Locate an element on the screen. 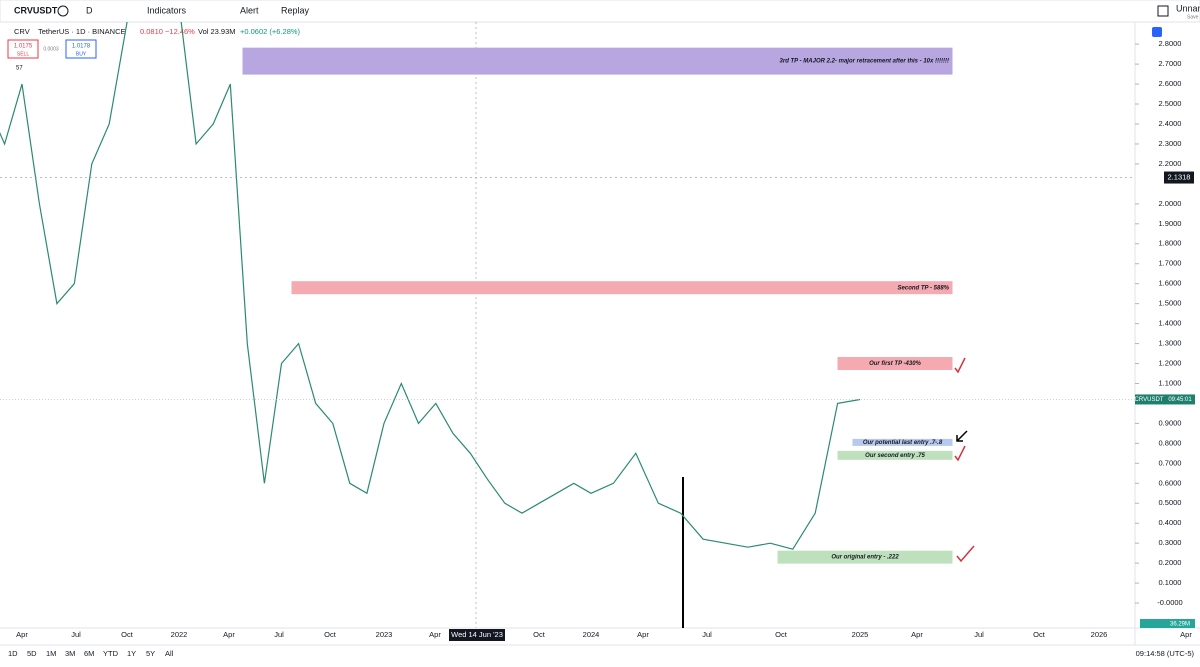  layout-icon is located at coordinates (1163, 11).